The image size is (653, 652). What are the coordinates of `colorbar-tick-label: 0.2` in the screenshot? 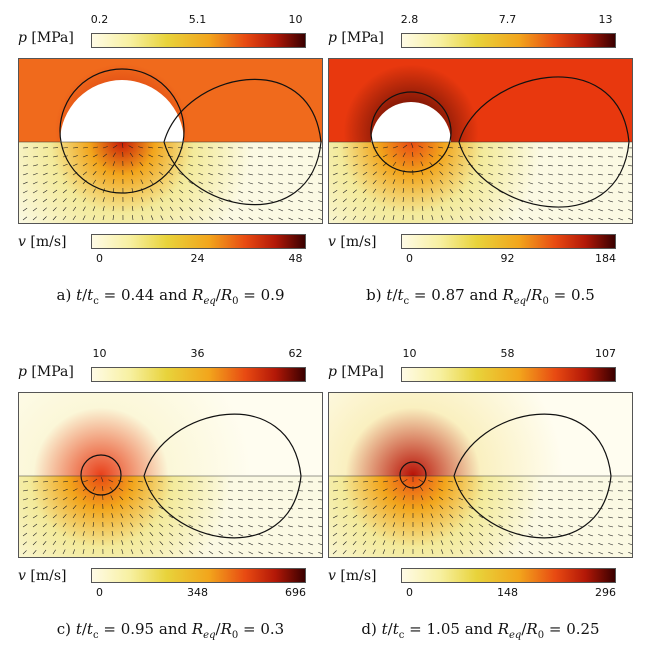 It's located at (100, 19).